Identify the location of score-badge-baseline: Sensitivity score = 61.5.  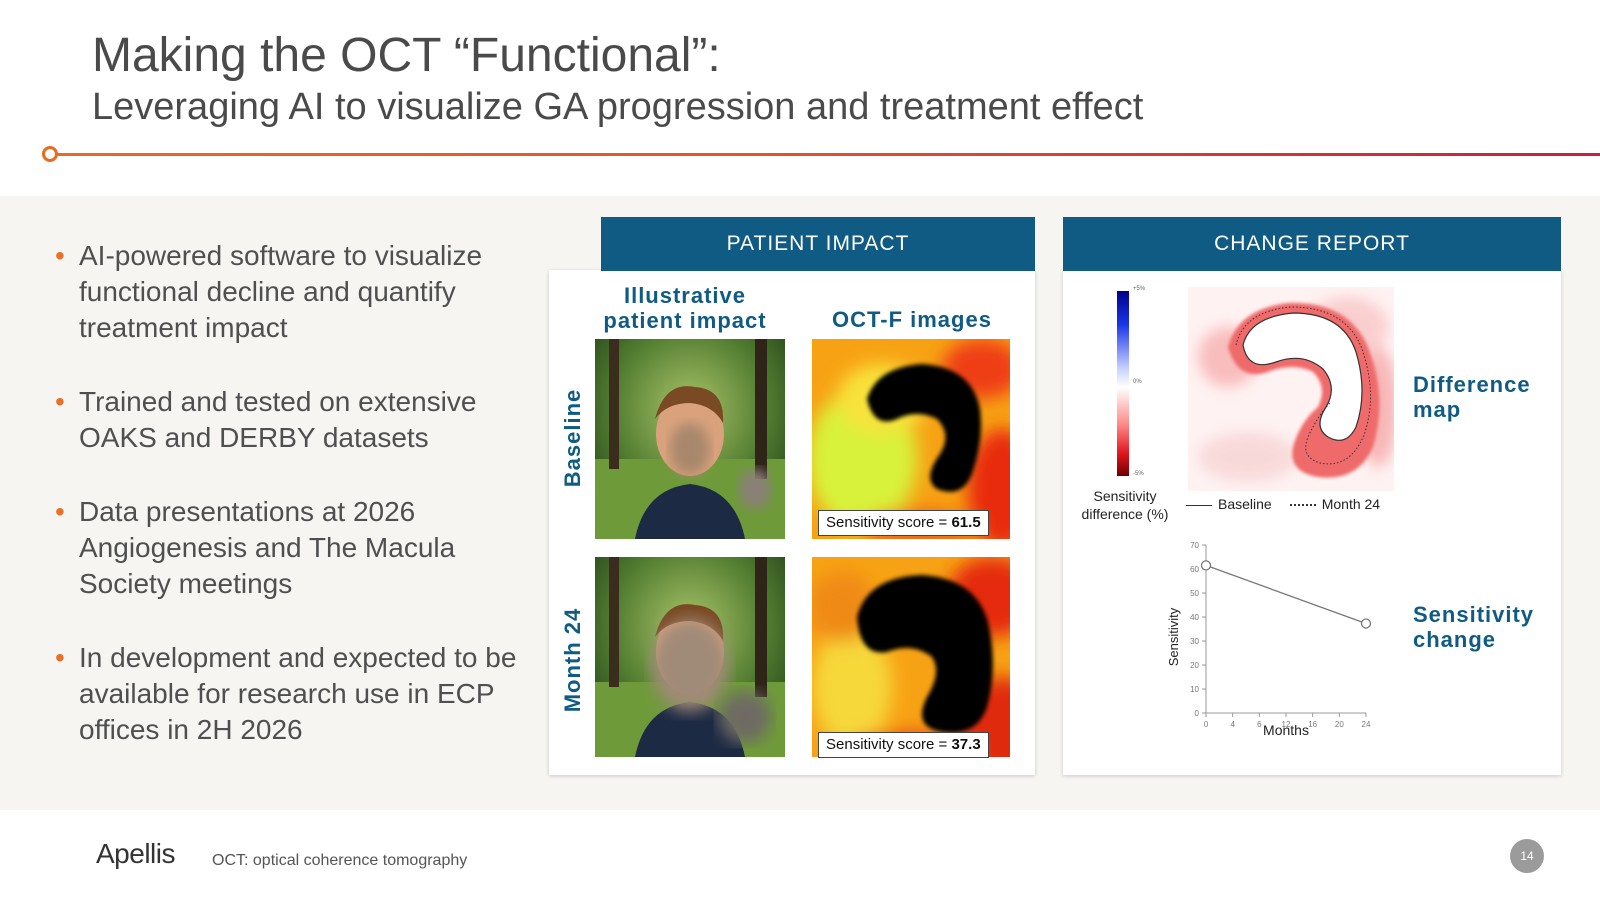
(903, 523).